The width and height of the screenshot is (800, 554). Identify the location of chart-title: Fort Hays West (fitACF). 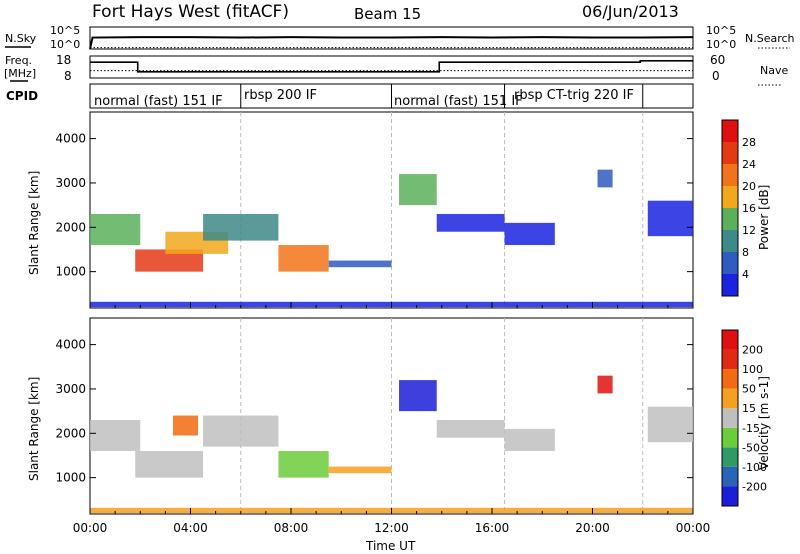
(190, 12).